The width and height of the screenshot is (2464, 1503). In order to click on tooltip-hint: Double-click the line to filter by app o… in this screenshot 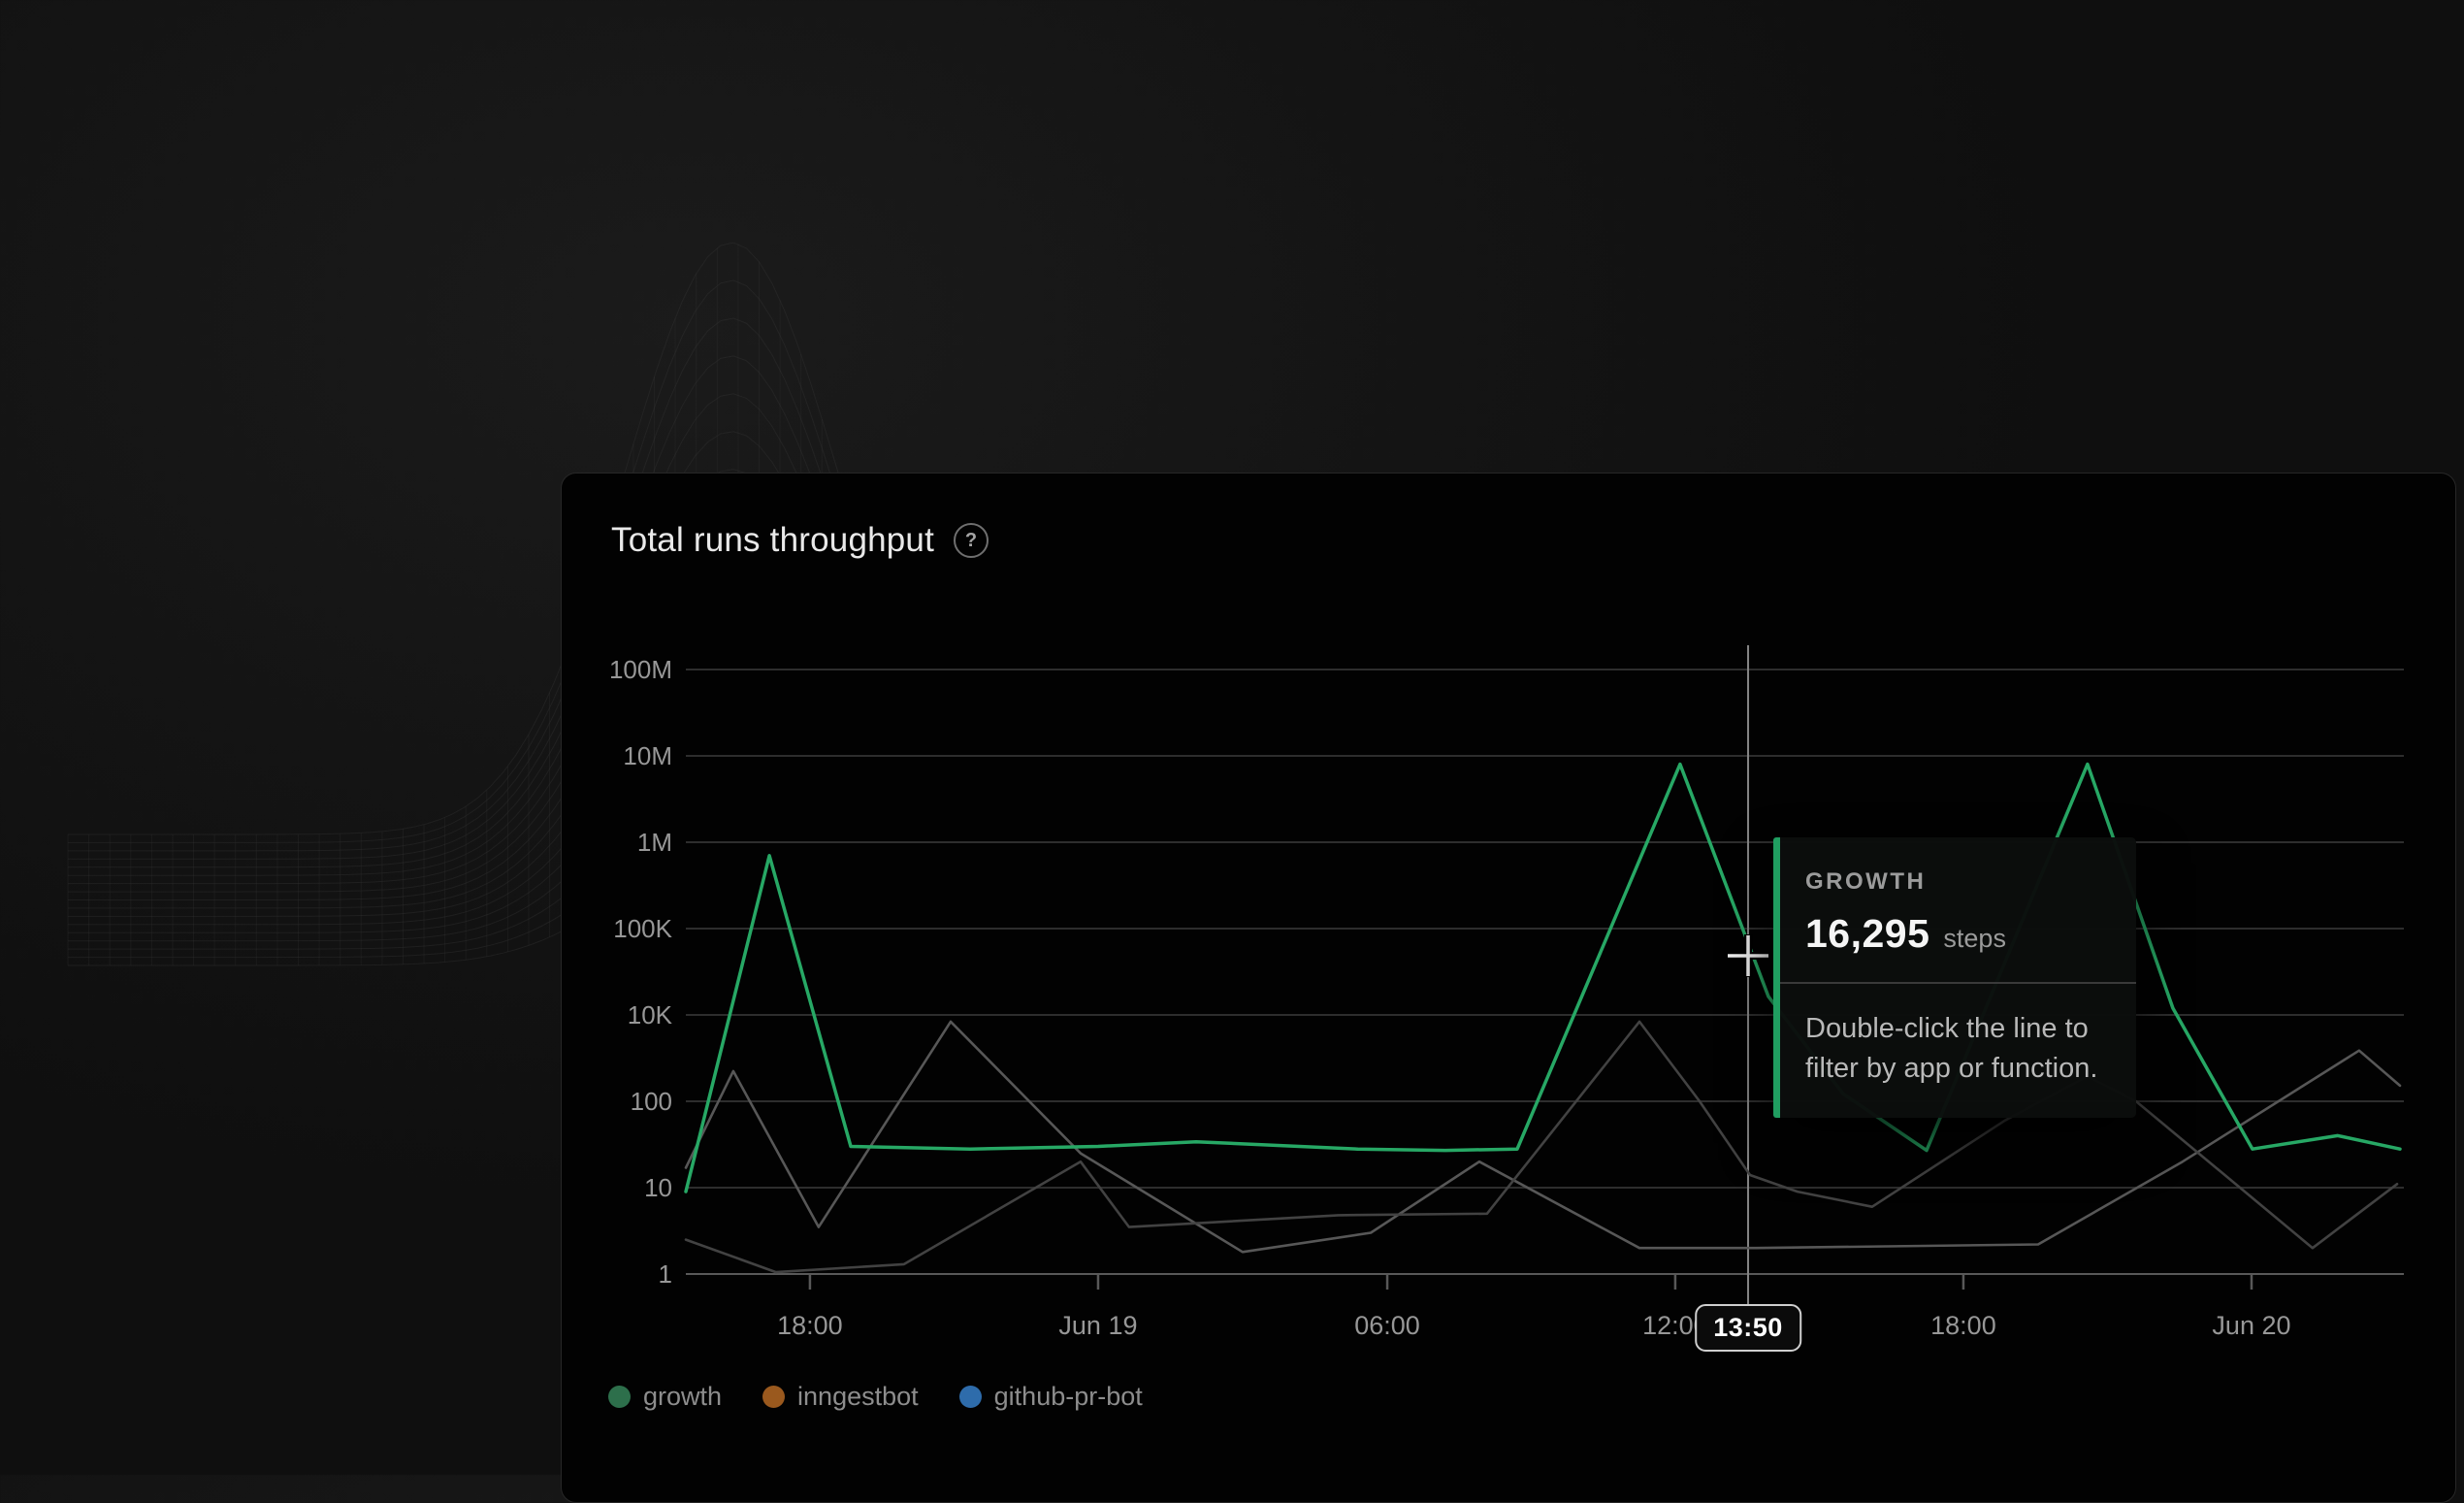, I will do `click(1951, 1049)`.